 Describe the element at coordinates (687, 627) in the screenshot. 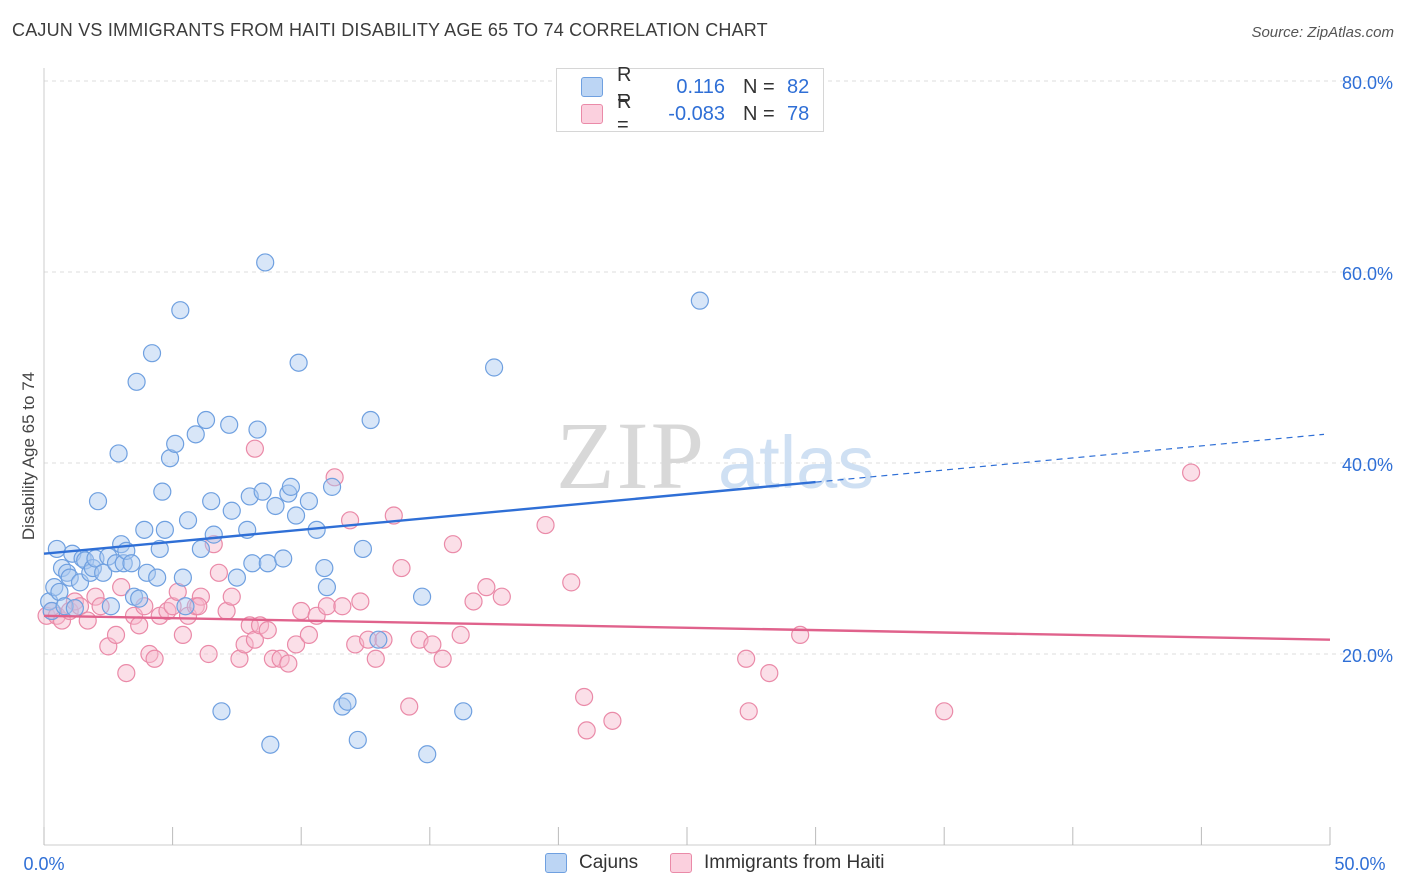

I see `haiti-trend-line` at that location.